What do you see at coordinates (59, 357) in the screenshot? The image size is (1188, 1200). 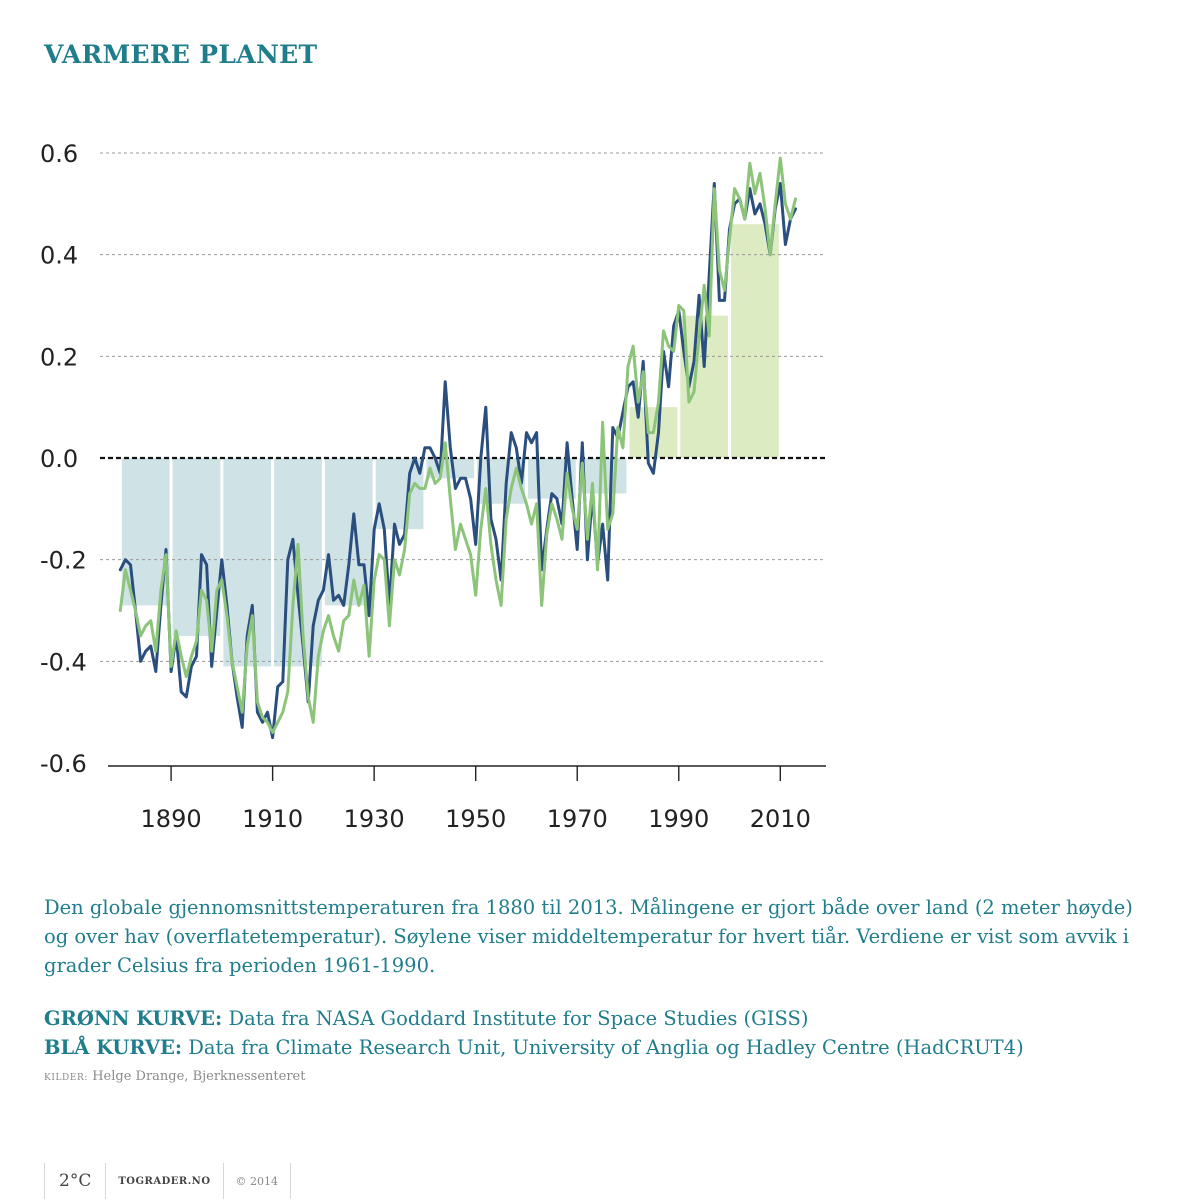 I see `y-tick-label: 0.2` at bounding box center [59, 357].